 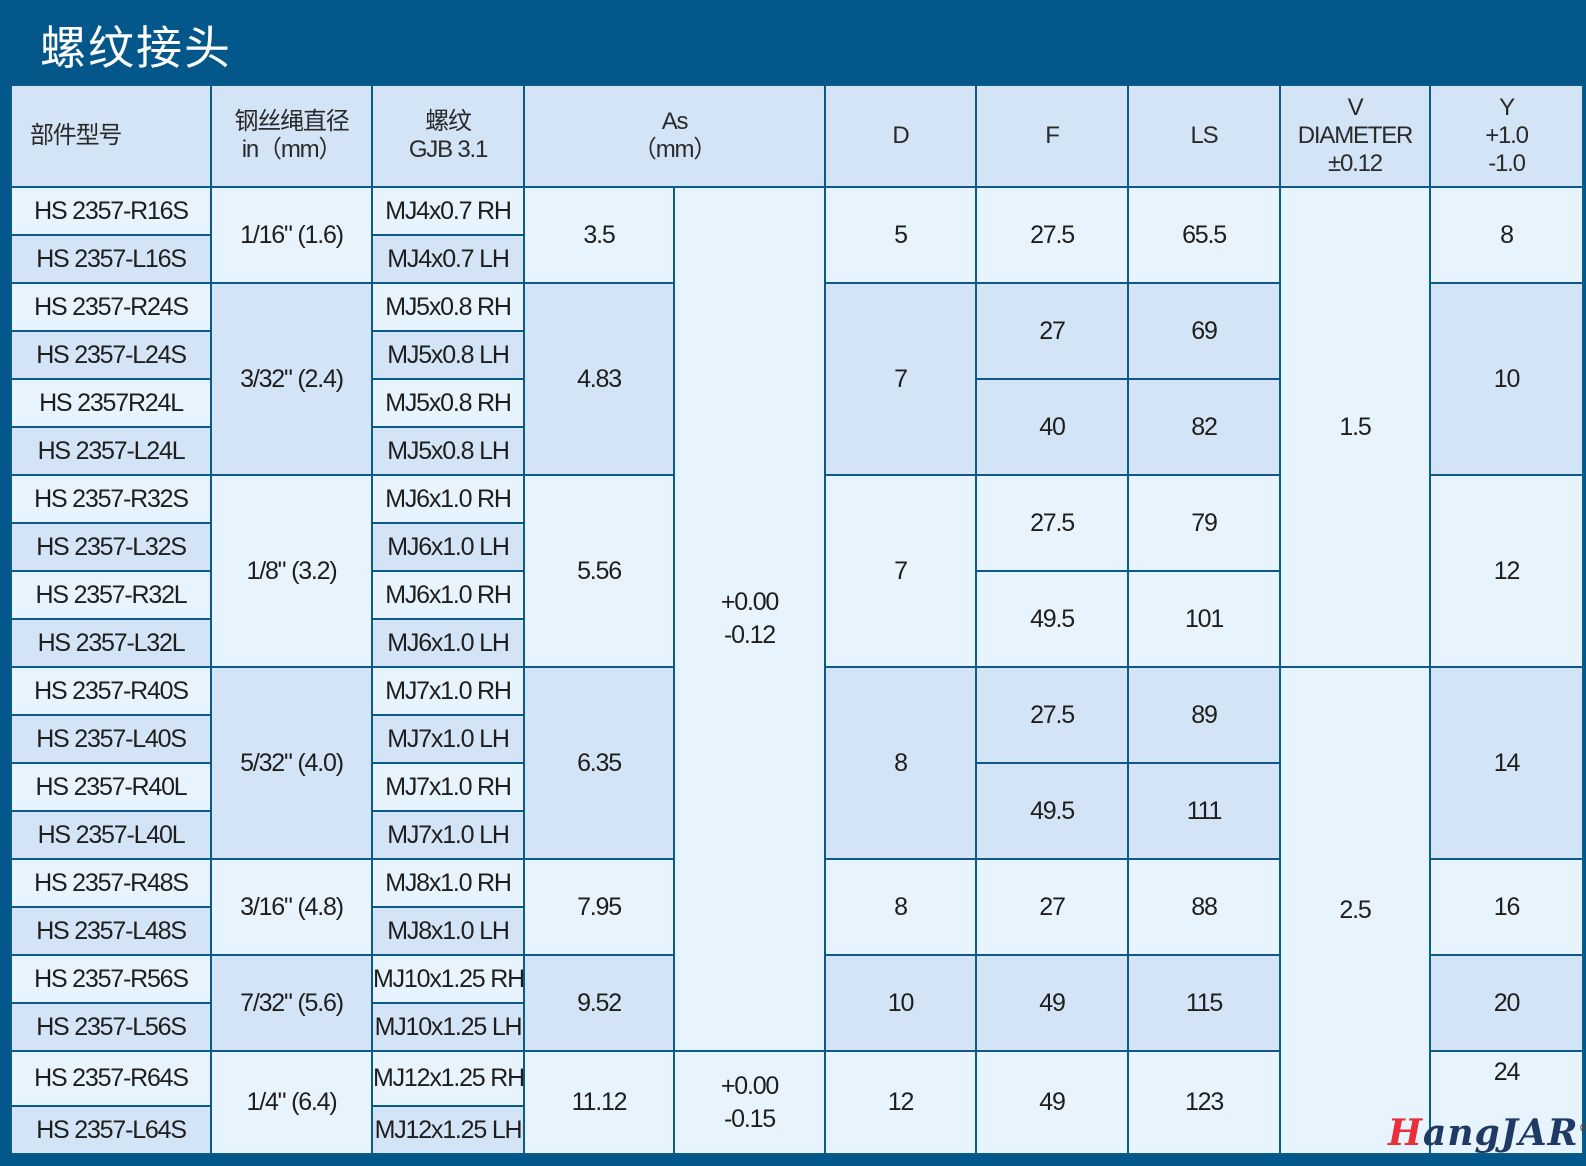 I want to click on d-cell: 10, so click(x=900, y=1003).